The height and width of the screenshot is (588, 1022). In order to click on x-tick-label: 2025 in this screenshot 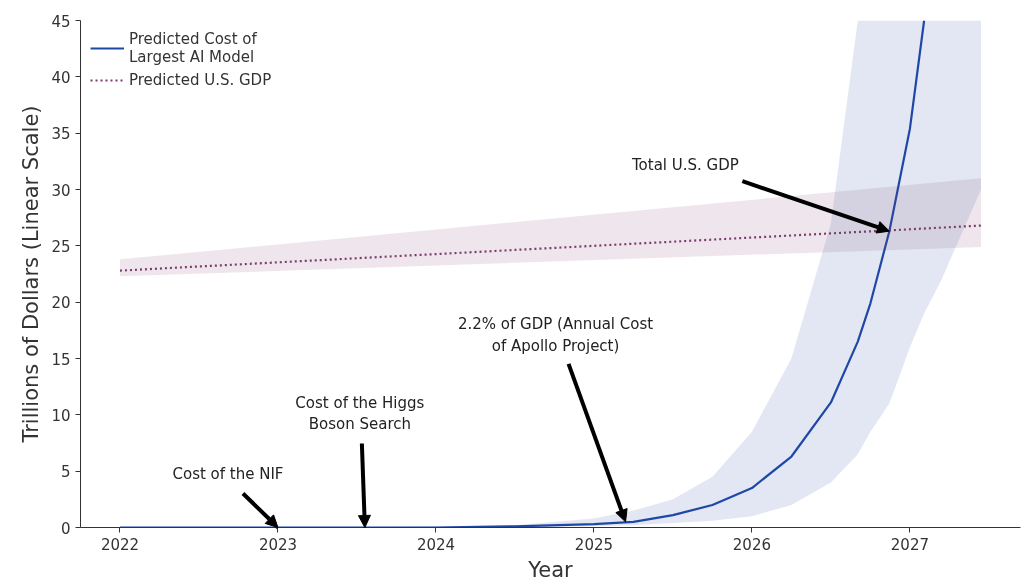, I will do `click(594, 544)`.